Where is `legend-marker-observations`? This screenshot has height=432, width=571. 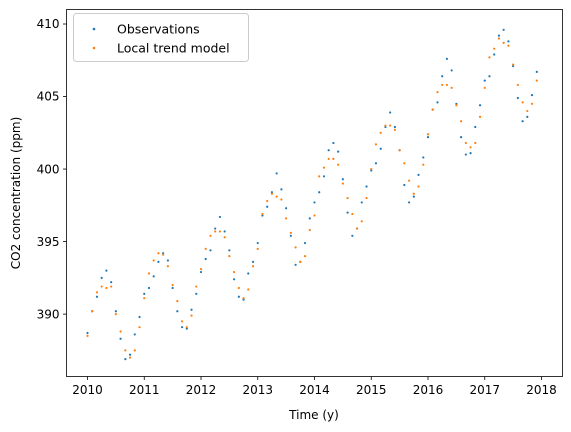 legend-marker-observations is located at coordinates (94, 29).